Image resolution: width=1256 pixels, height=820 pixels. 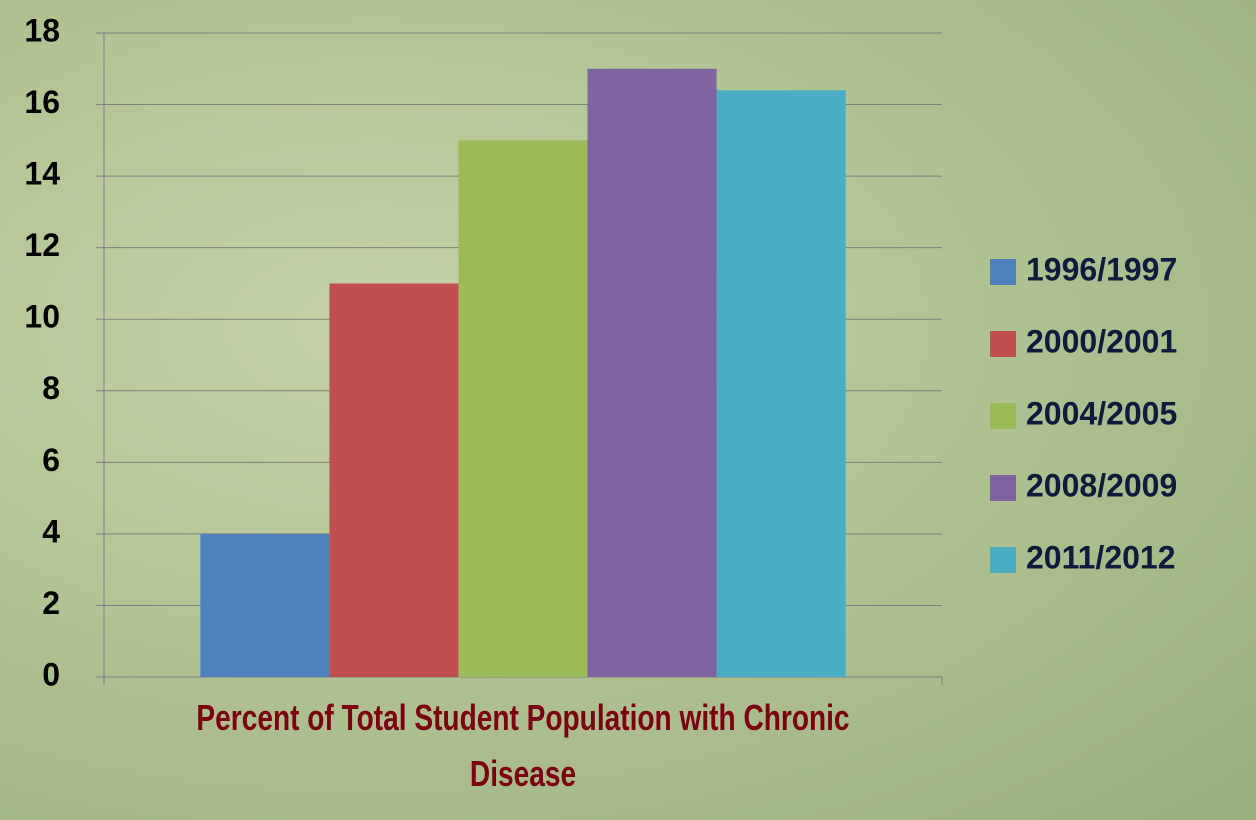 I want to click on y-tick-label: 18, so click(x=42, y=30).